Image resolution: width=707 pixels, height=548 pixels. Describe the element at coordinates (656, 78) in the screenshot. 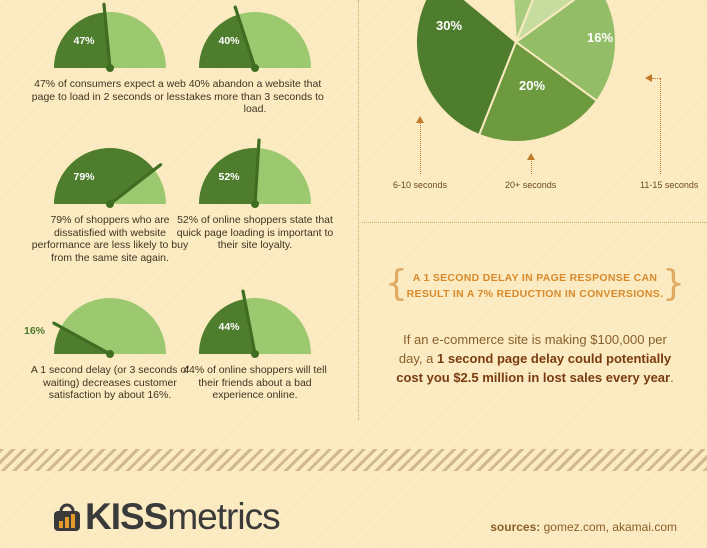

I see `arrow-11-15-horizontal` at that location.